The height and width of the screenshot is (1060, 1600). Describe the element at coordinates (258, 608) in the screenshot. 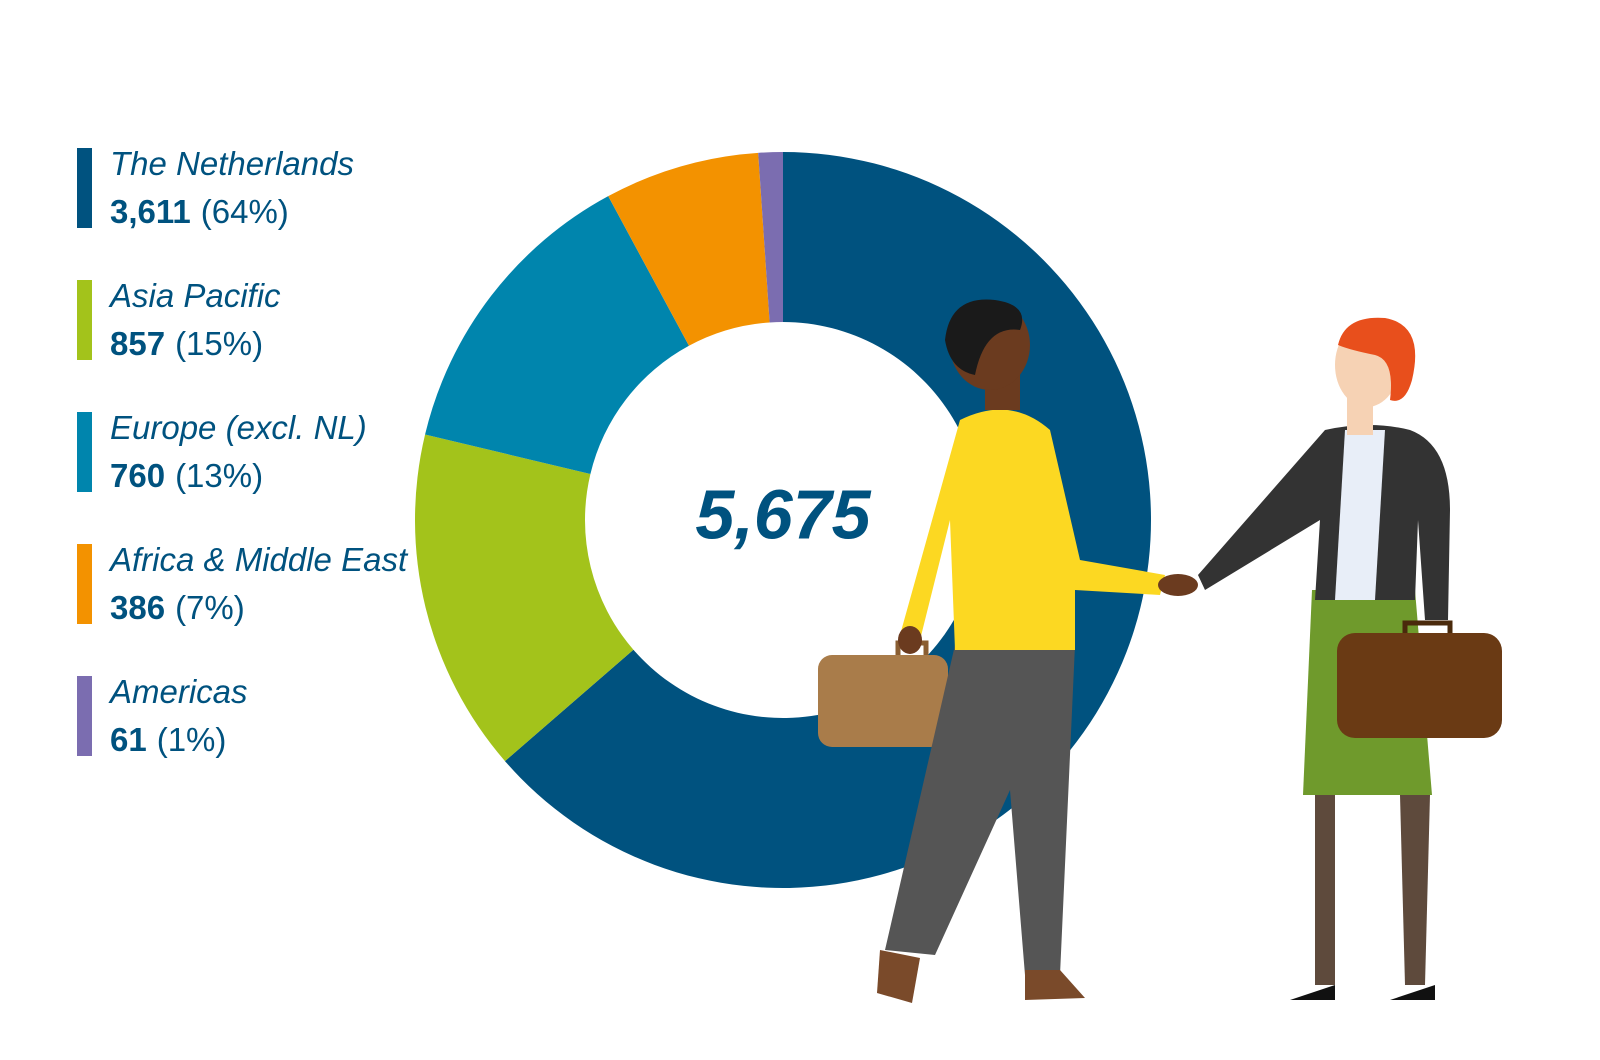

I see `legend-values: 386 (7%)` at that location.